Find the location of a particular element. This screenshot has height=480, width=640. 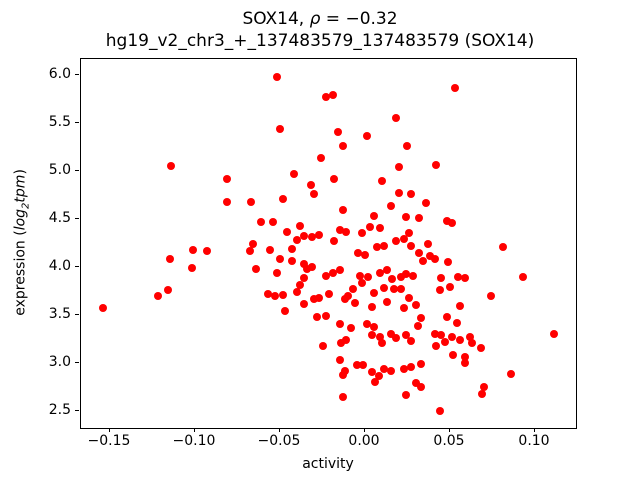

title-gene: SOX14, is located at coordinates (276, 19).